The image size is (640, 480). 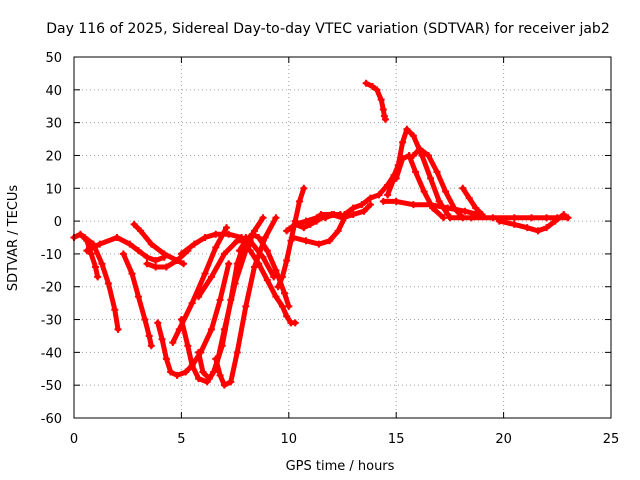 What do you see at coordinates (53, 58) in the screenshot?
I see `y-tick-label: 50` at bounding box center [53, 58].